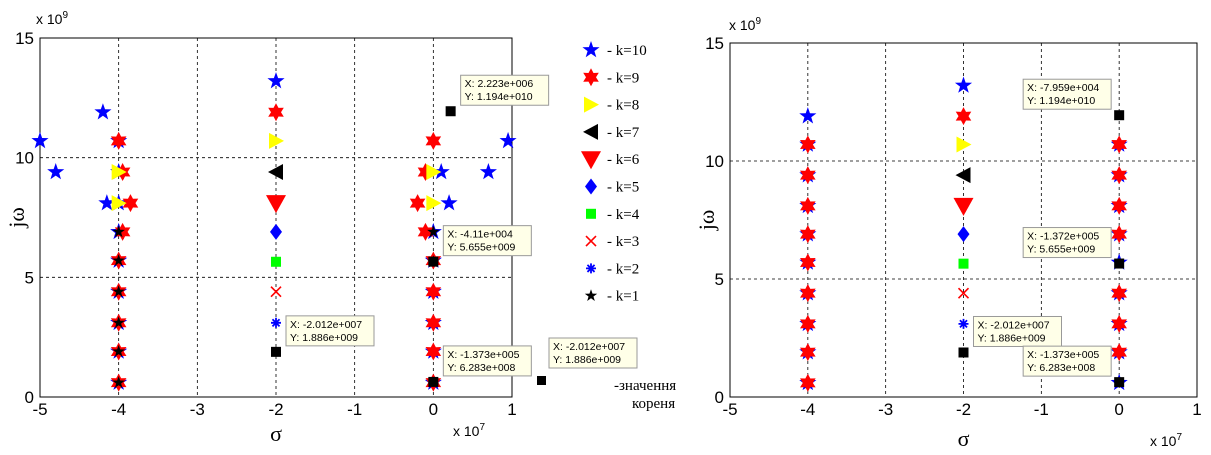 Image resolution: width=1211 pixels, height=455 pixels. I want to click on y-tick-label: 5, so click(719, 279).